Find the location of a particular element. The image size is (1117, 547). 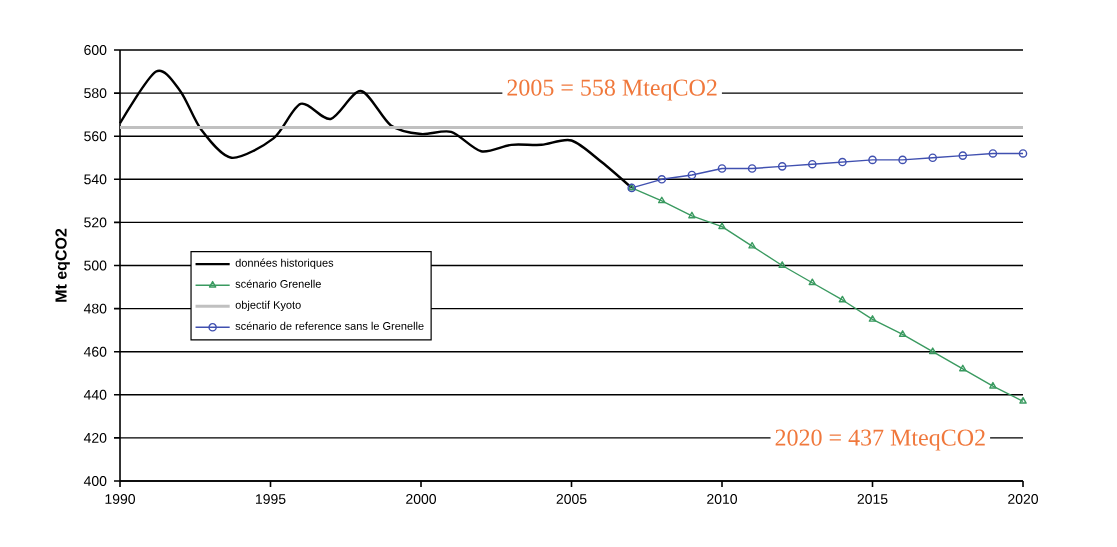

y-tick-label: 600 is located at coordinates (95, 50).